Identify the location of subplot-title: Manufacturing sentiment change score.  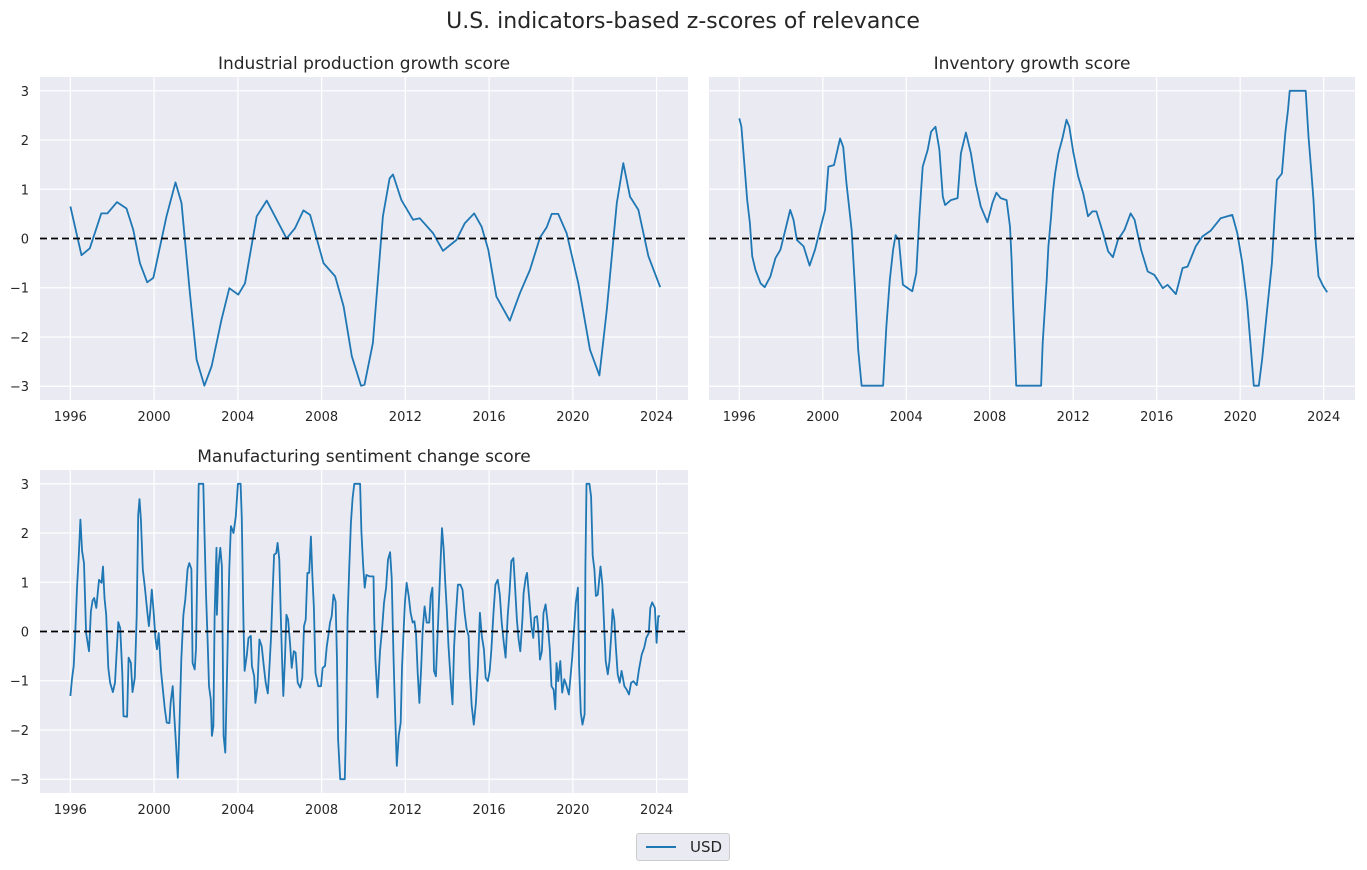
(364, 457).